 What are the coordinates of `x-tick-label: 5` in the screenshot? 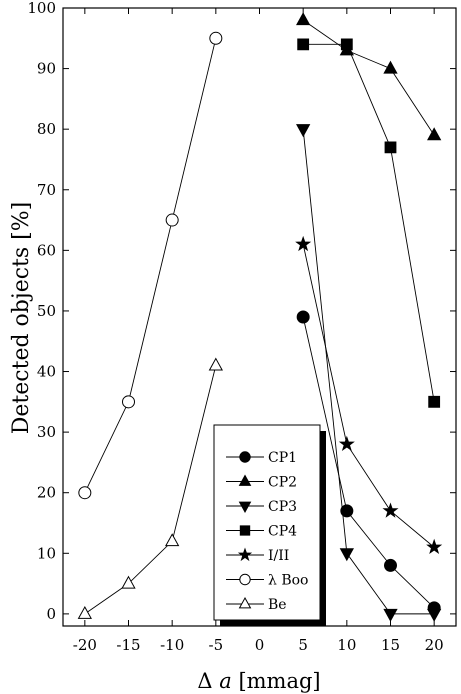 It's located at (303, 645).